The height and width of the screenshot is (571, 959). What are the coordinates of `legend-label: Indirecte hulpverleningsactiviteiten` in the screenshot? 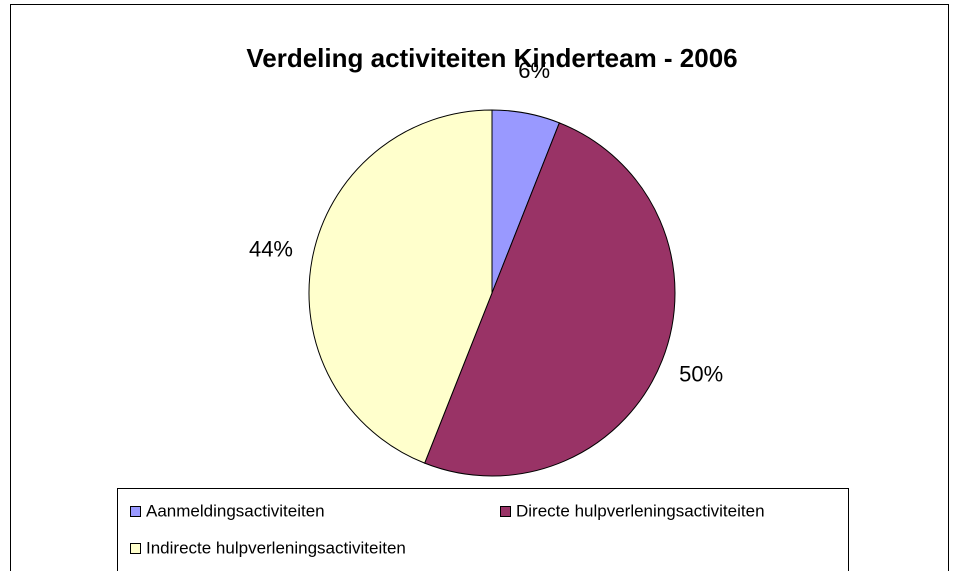 It's located at (276, 547).